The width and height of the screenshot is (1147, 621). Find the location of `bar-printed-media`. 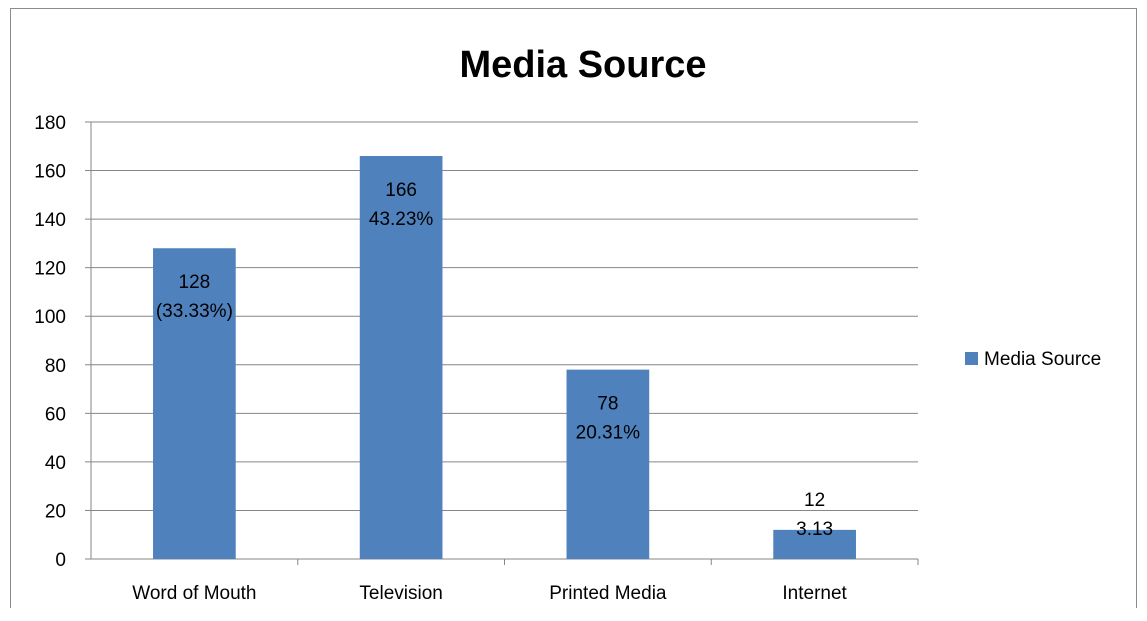

bar-printed-media is located at coordinates (608, 464).